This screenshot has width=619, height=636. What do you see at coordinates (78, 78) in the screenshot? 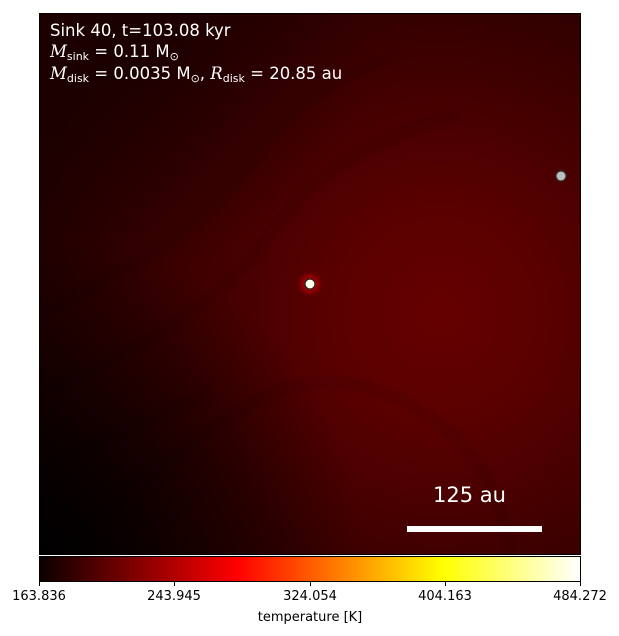
I see `disk-mass-subscript: disk` at bounding box center [78, 78].